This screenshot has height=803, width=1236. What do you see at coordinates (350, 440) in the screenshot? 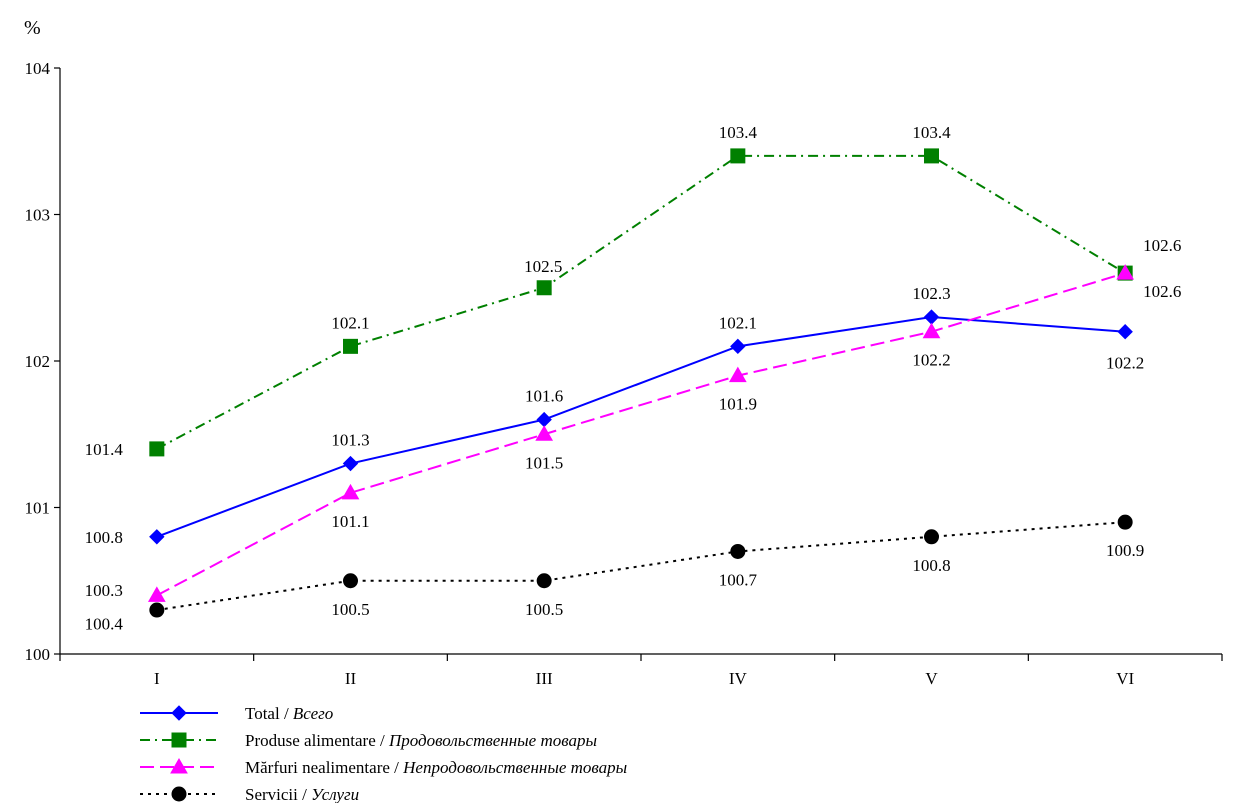
I see `data-label: 101.3` at bounding box center [350, 440].